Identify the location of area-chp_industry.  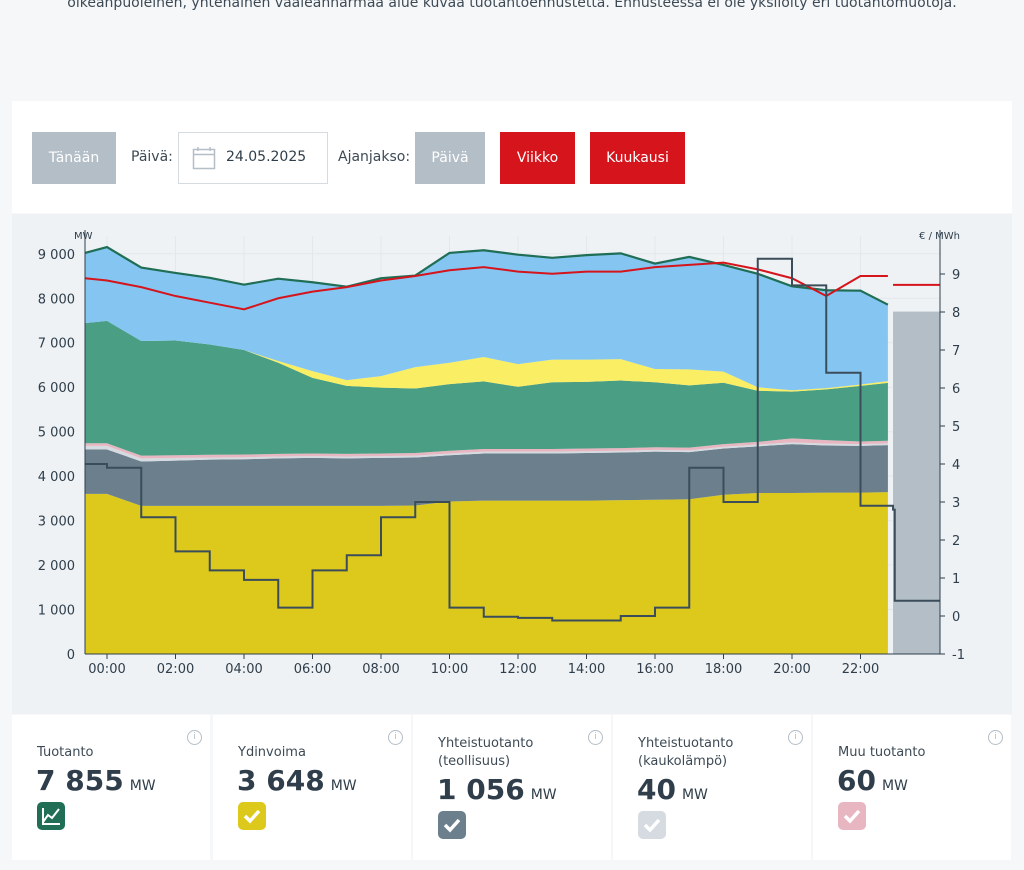
(486, 475).